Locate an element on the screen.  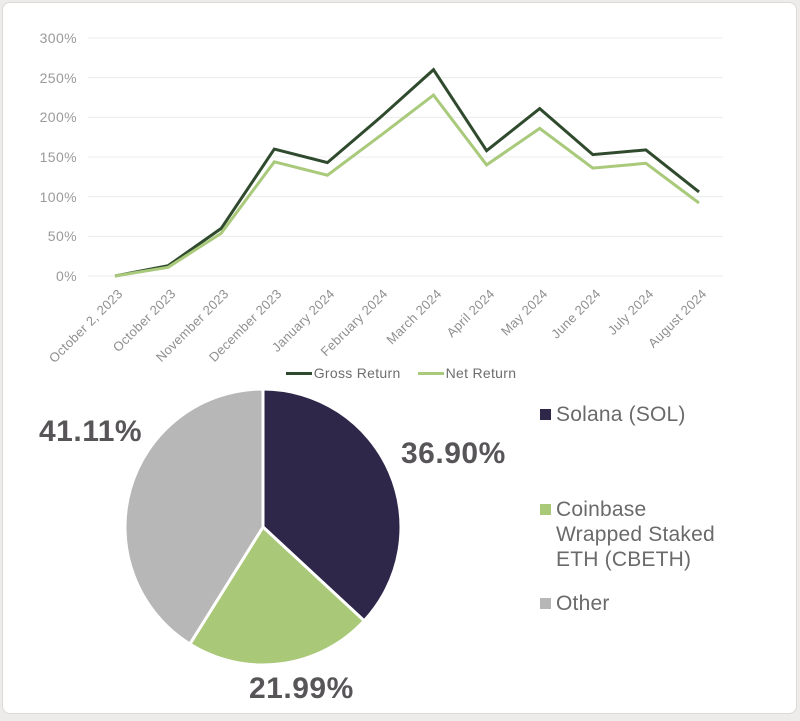
pie-legend-swatch-solana-sol is located at coordinates (545, 414).